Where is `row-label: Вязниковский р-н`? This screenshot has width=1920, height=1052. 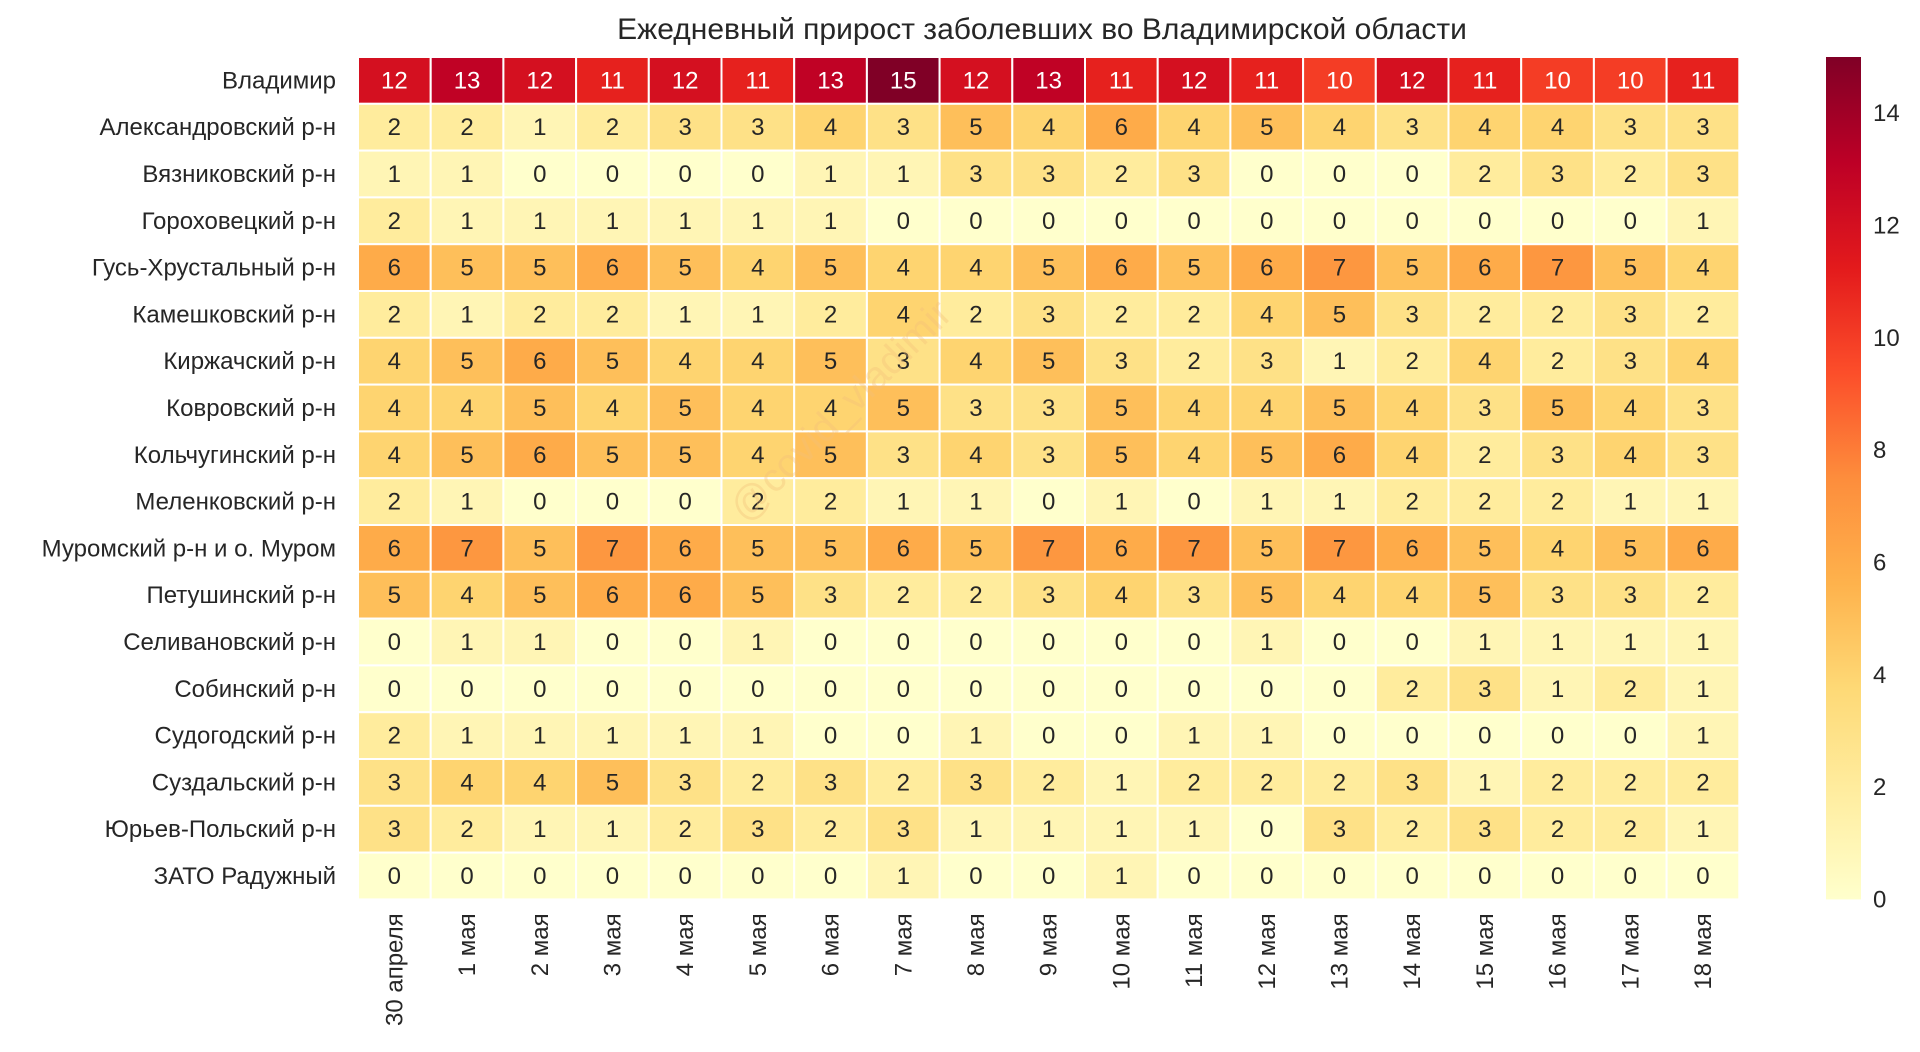 row-label: Вязниковский р-н is located at coordinates (239, 174).